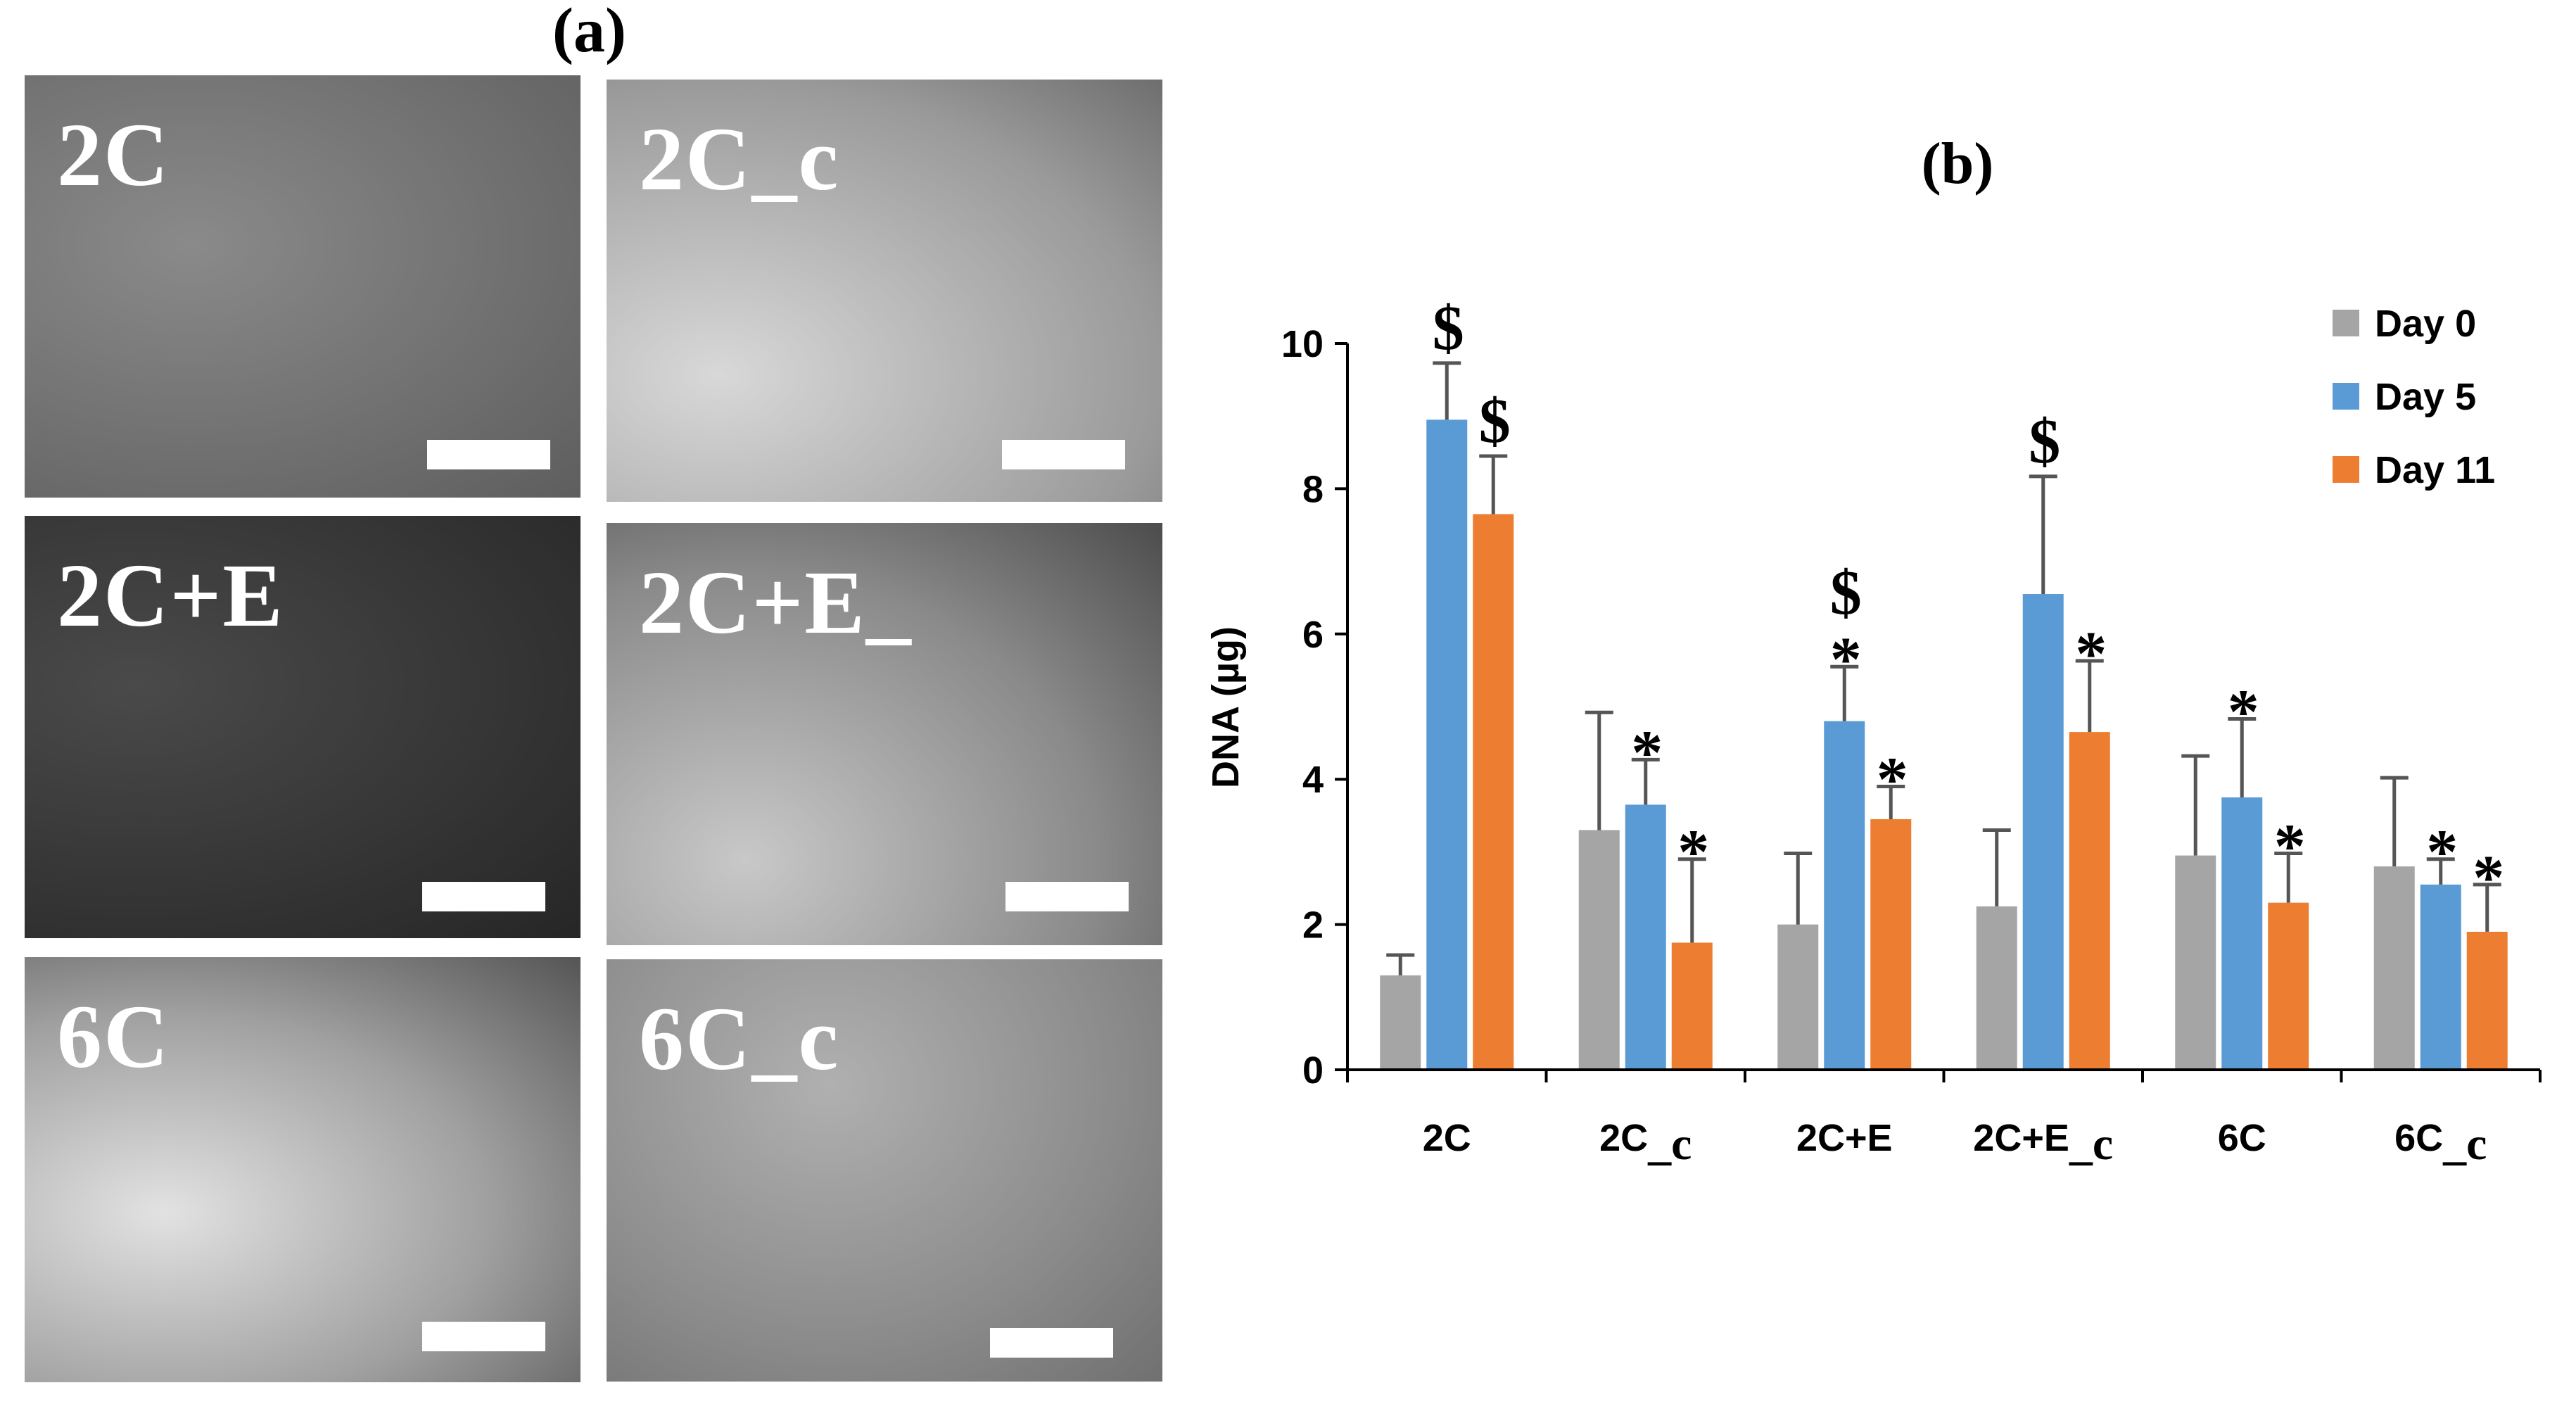 Image resolution: width=2576 pixels, height=1409 pixels. Describe the element at coordinates (1313, 489) in the screenshot. I see `y-tick-label: 8` at that location.